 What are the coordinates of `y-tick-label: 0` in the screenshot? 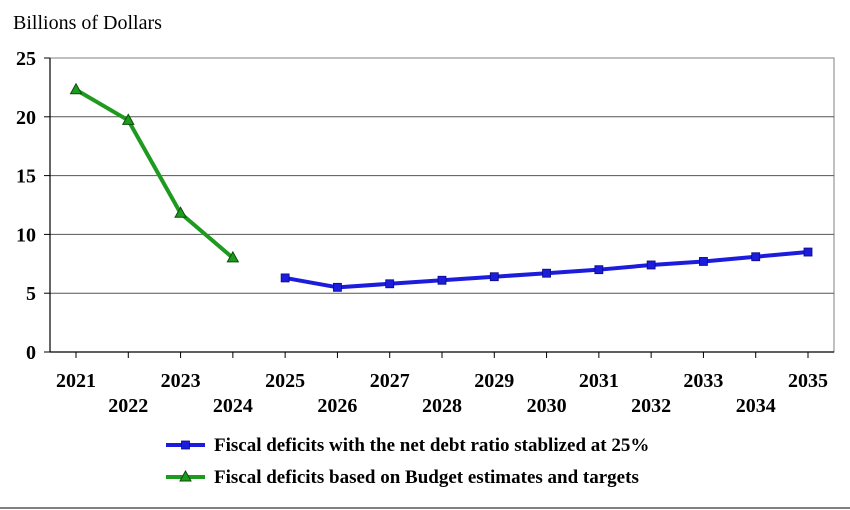 It's located at (31, 353).